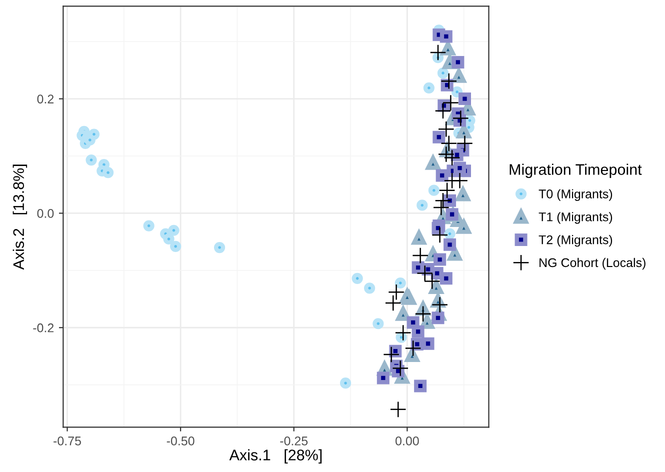 This screenshot has width=665, height=472. Describe the element at coordinates (294, 441) in the screenshot. I see `x-tick-label: -0.25` at that location.